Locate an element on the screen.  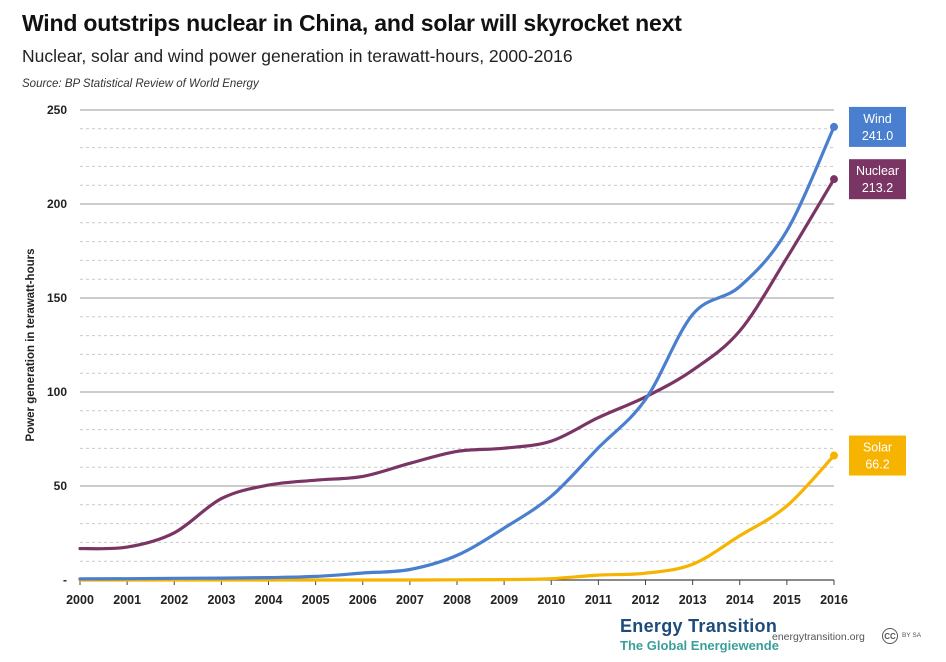
solar-end-value: 66.2 is located at coordinates (877, 465).